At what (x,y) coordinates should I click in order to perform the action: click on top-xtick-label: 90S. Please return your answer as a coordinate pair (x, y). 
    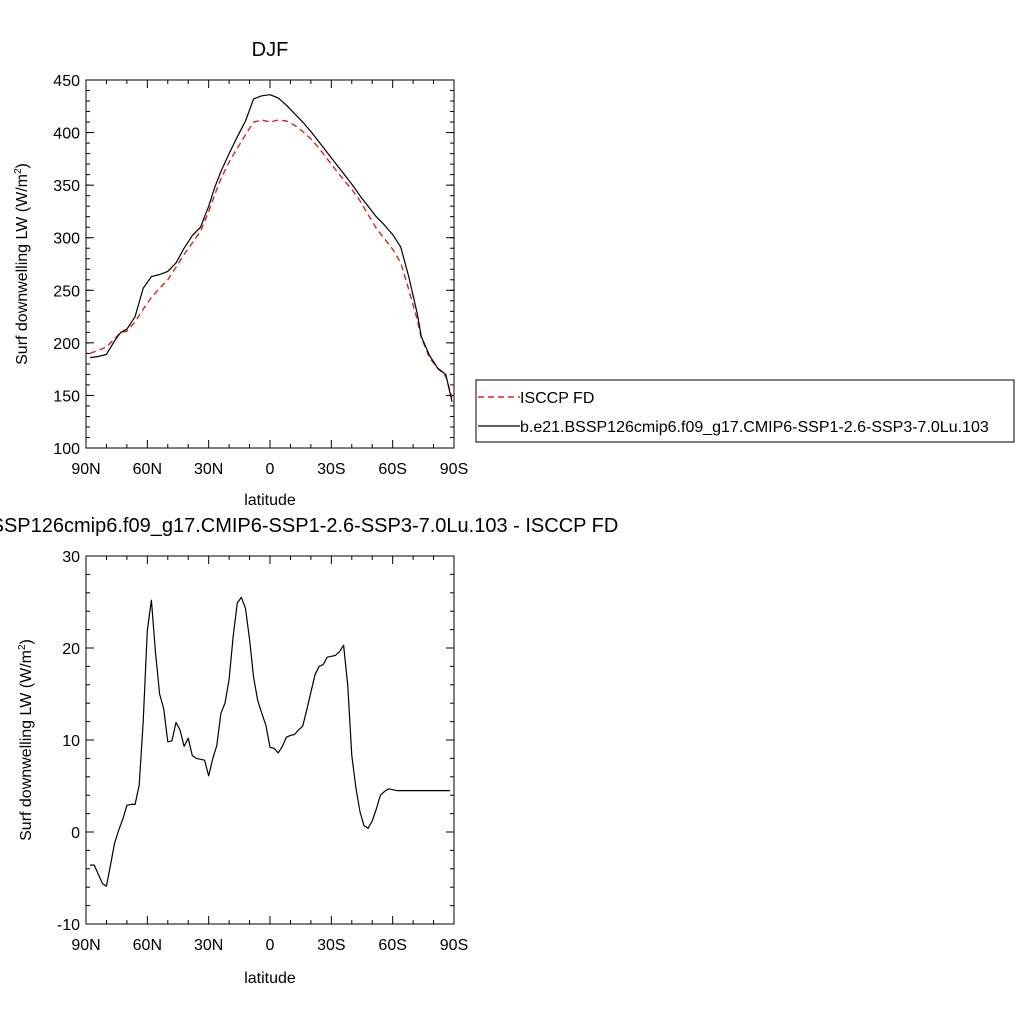
    Looking at the image, I should click on (454, 469).